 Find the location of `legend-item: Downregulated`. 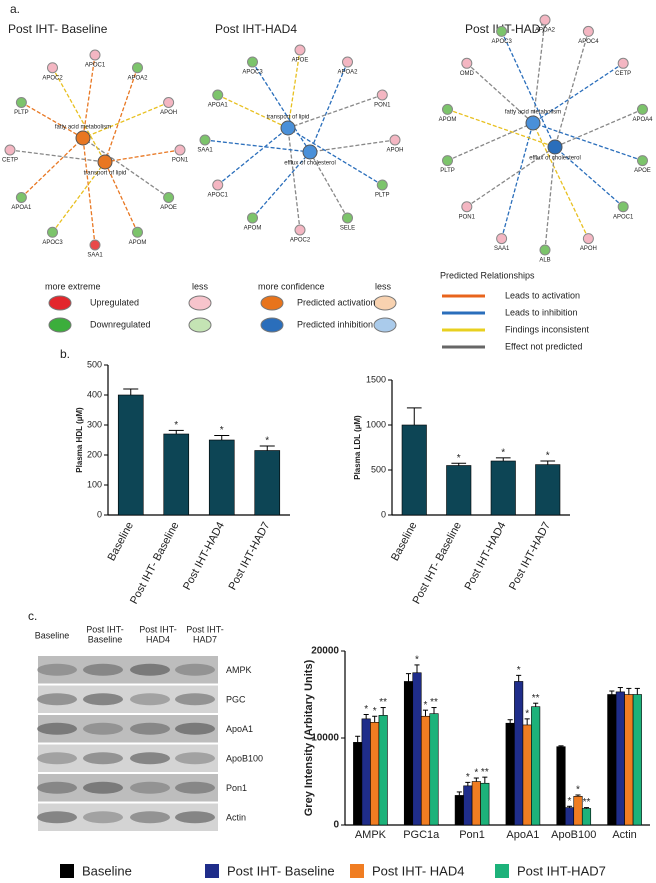

legend-item: Downregulated is located at coordinates (120, 324).